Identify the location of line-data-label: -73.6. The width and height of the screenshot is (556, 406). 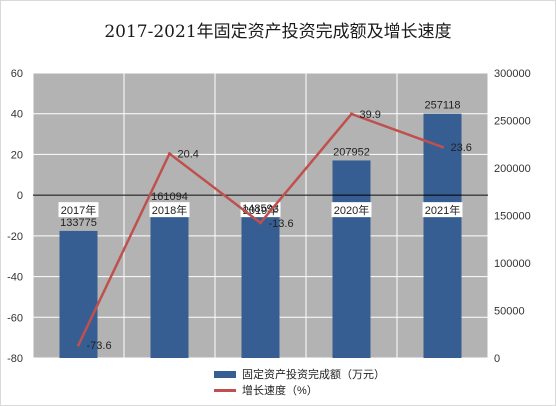
(99, 346).